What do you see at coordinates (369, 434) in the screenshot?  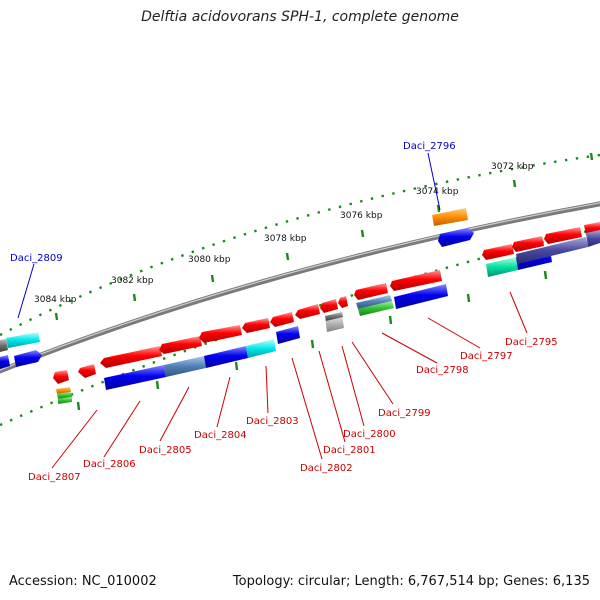 I see `gene-label-daci-2800: Daci_2800` at bounding box center [369, 434].